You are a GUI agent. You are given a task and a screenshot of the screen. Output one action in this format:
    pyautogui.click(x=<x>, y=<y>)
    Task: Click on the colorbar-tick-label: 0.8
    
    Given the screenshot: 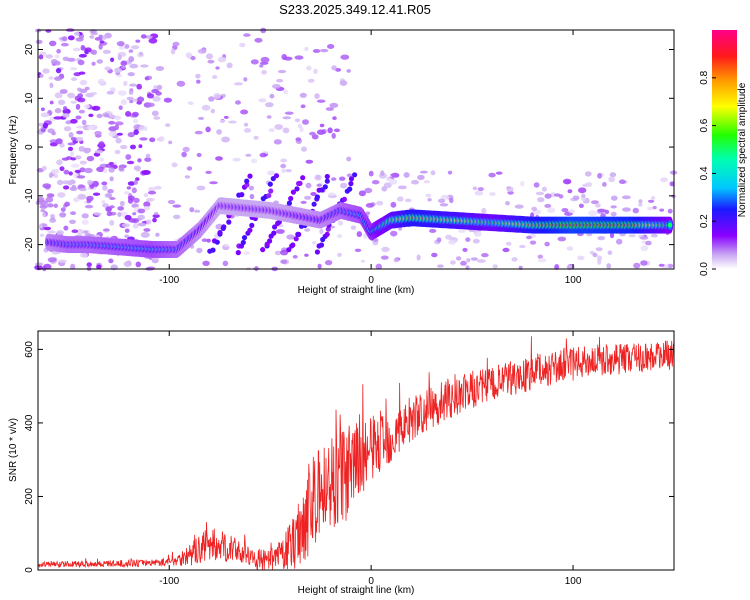 What is the action you would take?
    pyautogui.click(x=704, y=77)
    